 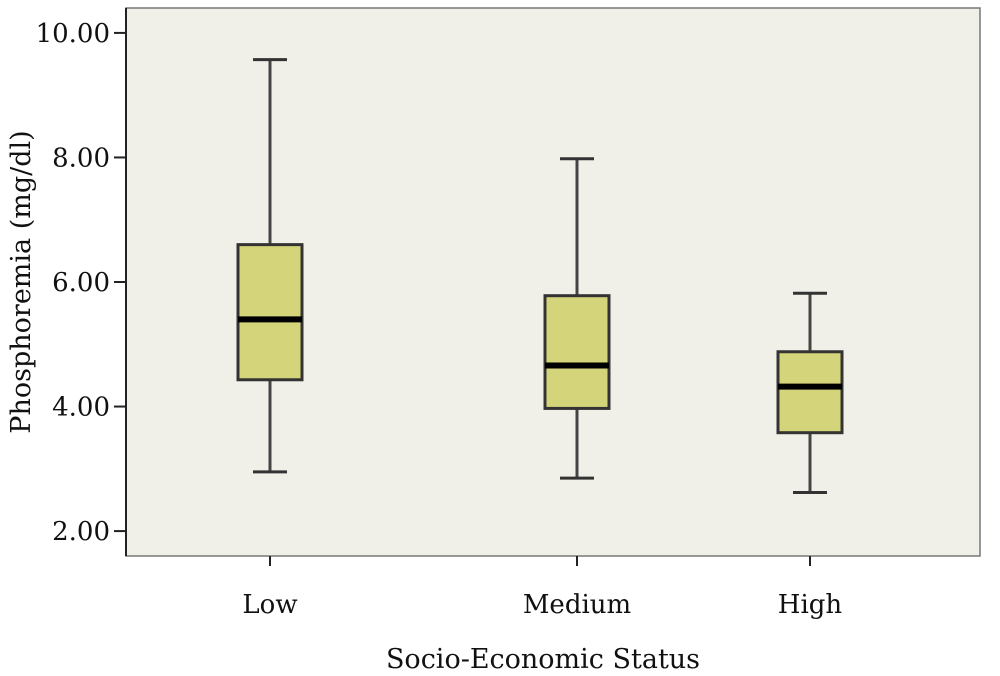 I want to click on y-tick-label: 4.00, so click(x=81, y=408).